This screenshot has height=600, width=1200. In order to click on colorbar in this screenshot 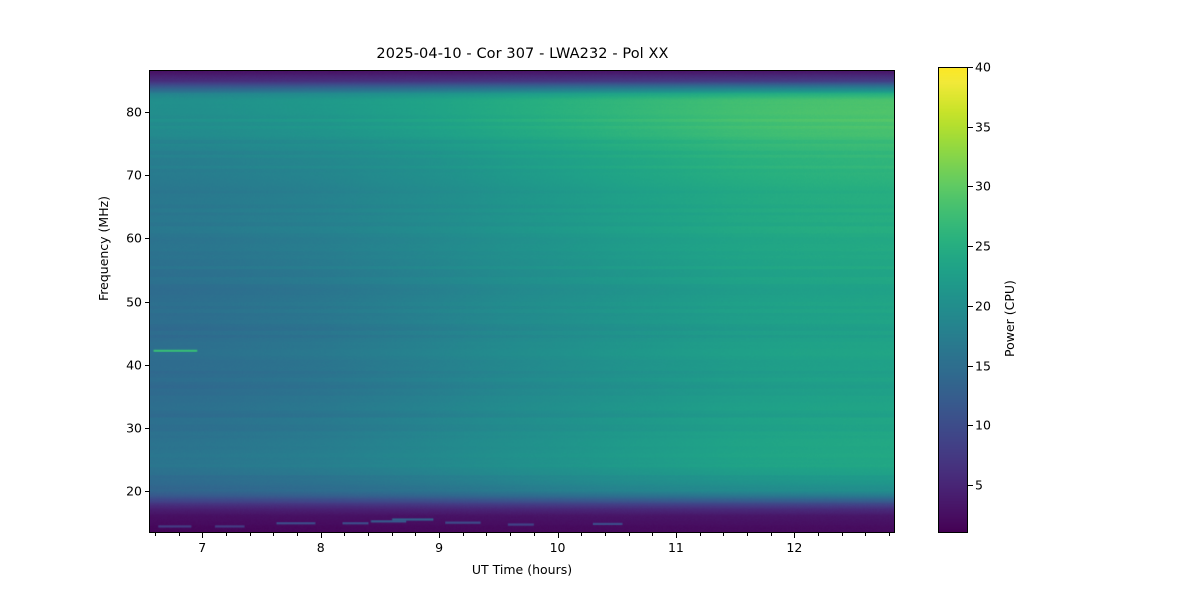, I will do `click(953, 300)`.